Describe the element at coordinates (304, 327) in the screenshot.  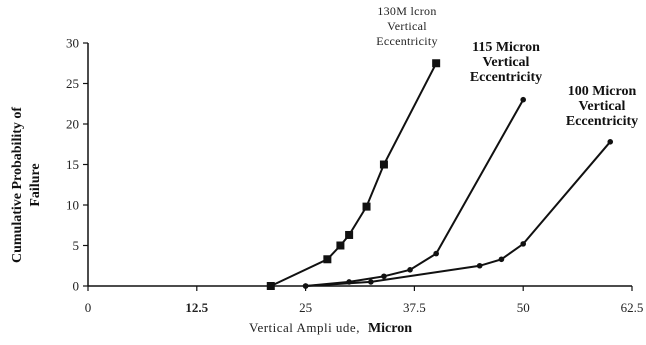
I see `x-axis-label-text: Vertical Ampli ude,` at that location.